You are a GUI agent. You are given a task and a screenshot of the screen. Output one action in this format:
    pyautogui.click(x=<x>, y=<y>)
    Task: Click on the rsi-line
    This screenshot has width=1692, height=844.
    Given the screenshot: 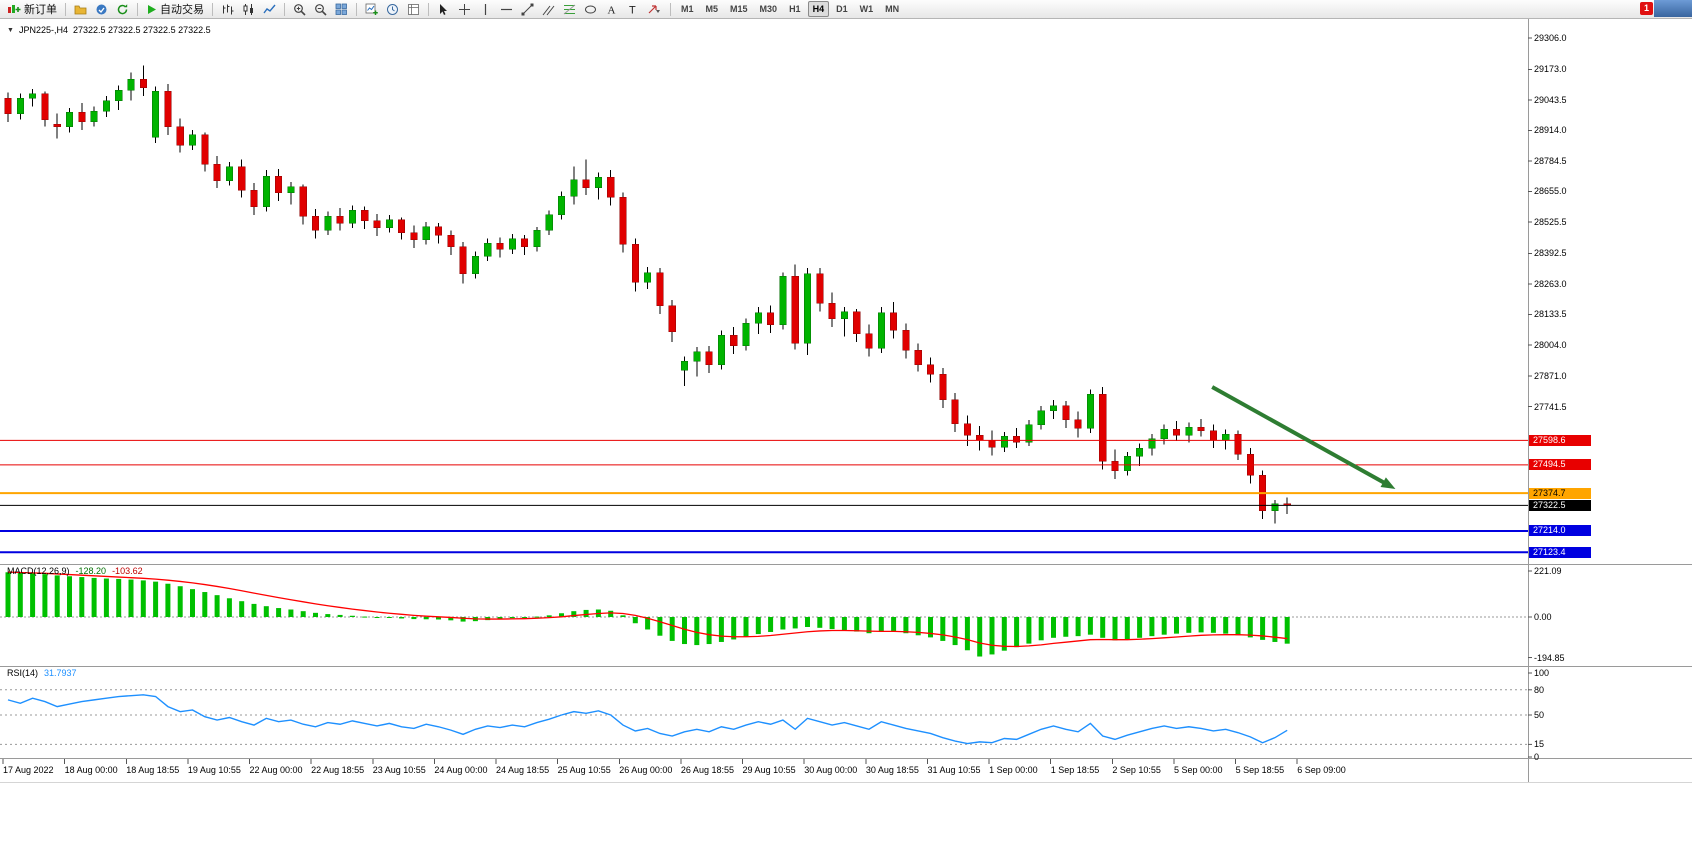 What is the action you would take?
    pyautogui.click(x=647, y=719)
    